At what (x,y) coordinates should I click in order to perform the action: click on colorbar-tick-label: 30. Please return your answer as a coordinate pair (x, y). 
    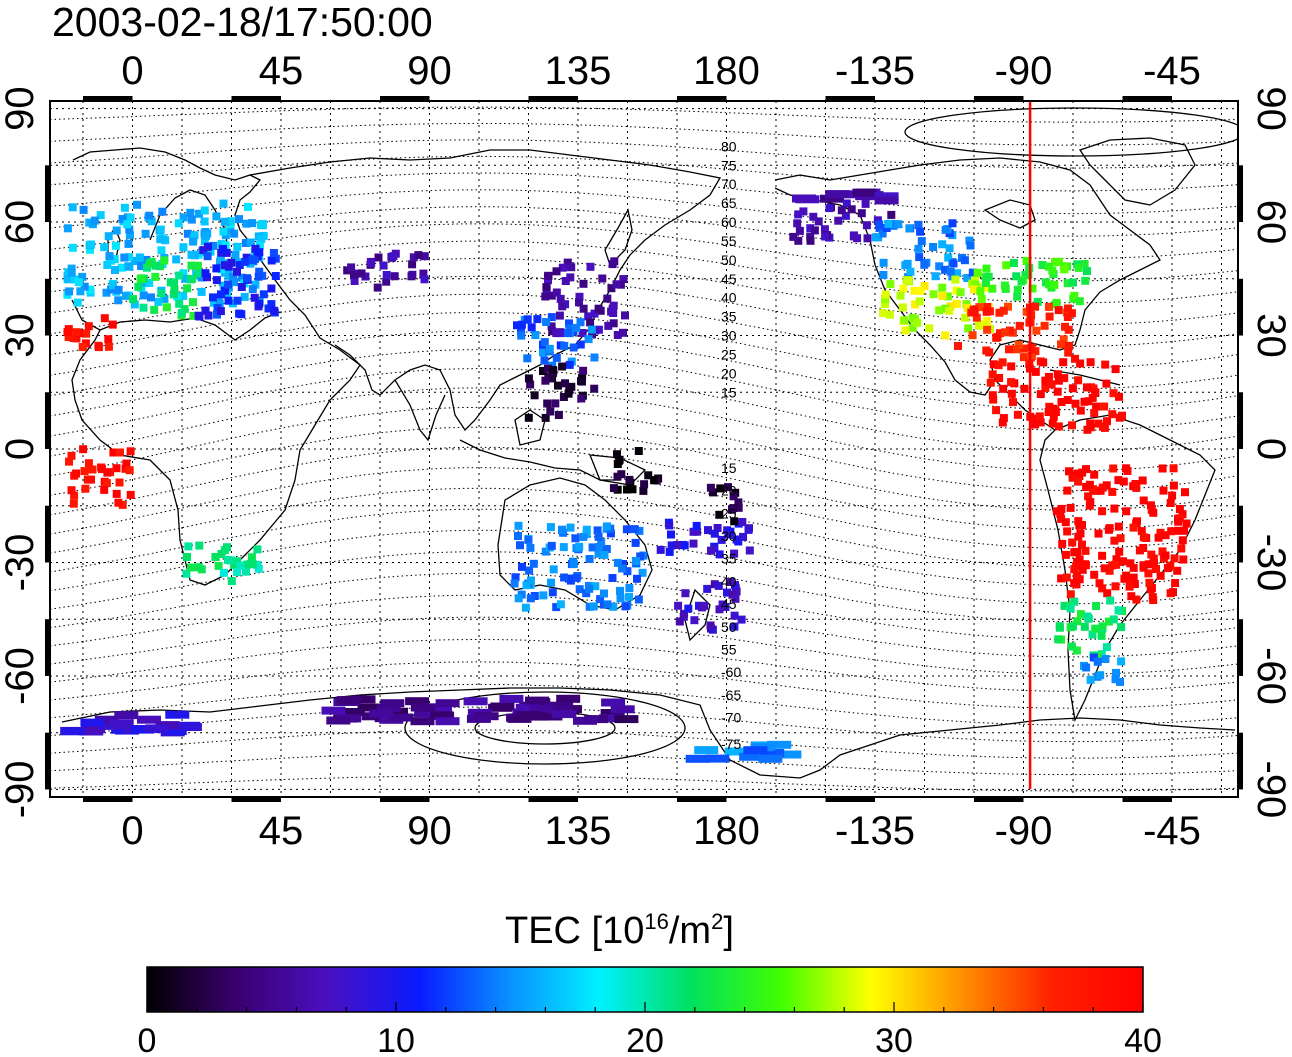
    Looking at the image, I should click on (894, 1039).